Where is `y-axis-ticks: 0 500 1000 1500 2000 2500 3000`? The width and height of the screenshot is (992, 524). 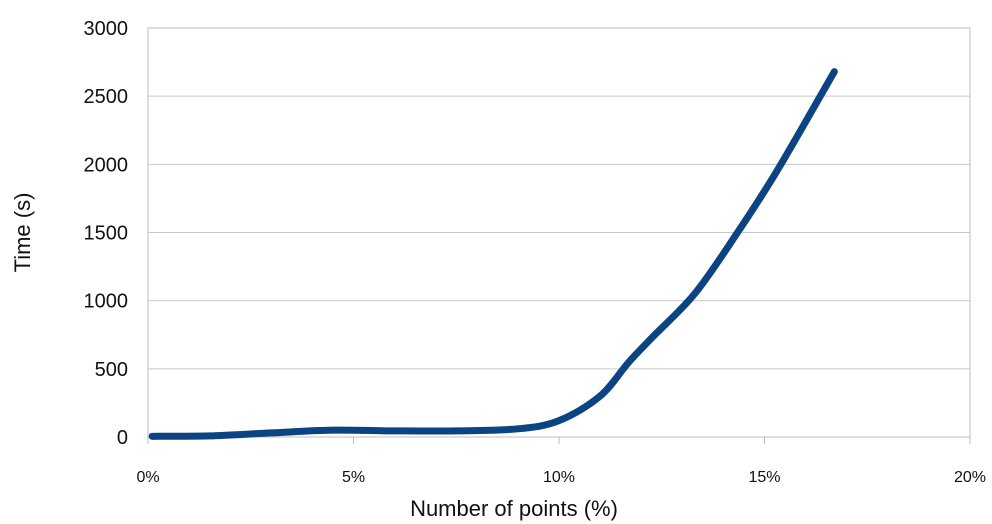
y-axis-ticks: 0 500 1000 1500 2000 2500 3000 is located at coordinates (106, 233).